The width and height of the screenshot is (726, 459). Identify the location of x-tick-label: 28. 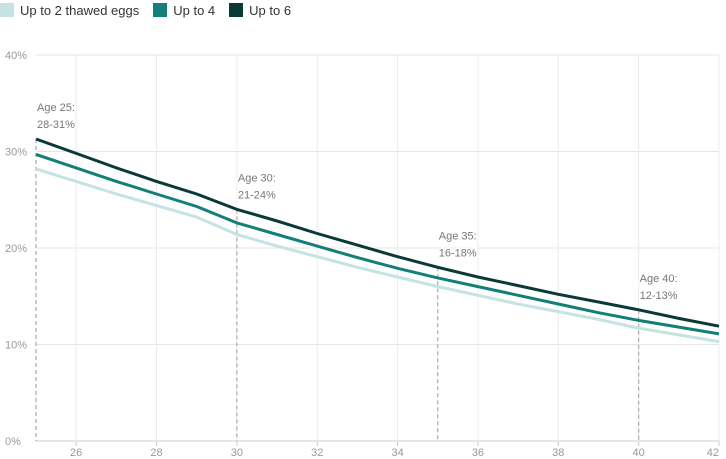
(156, 453).